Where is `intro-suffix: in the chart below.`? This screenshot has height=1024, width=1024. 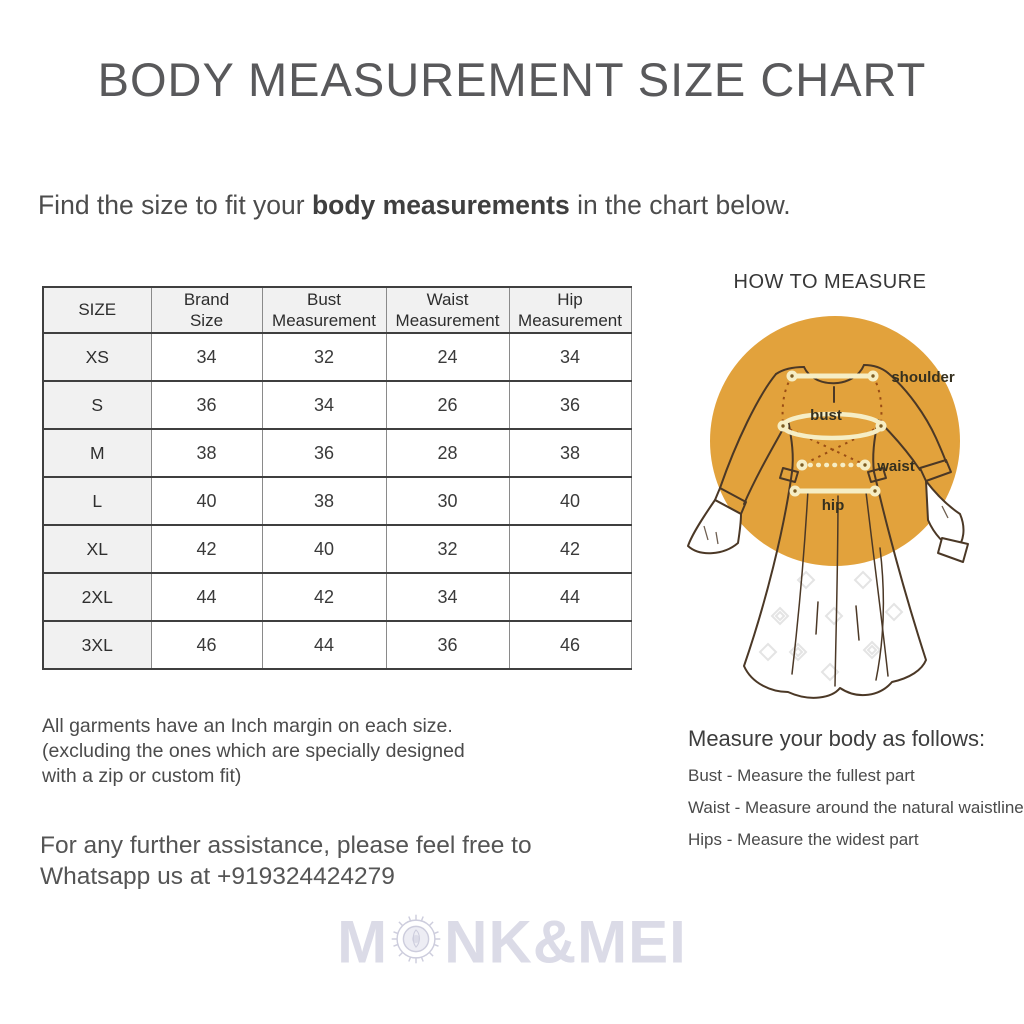
intro-suffix: in the chart below. is located at coordinates (680, 205).